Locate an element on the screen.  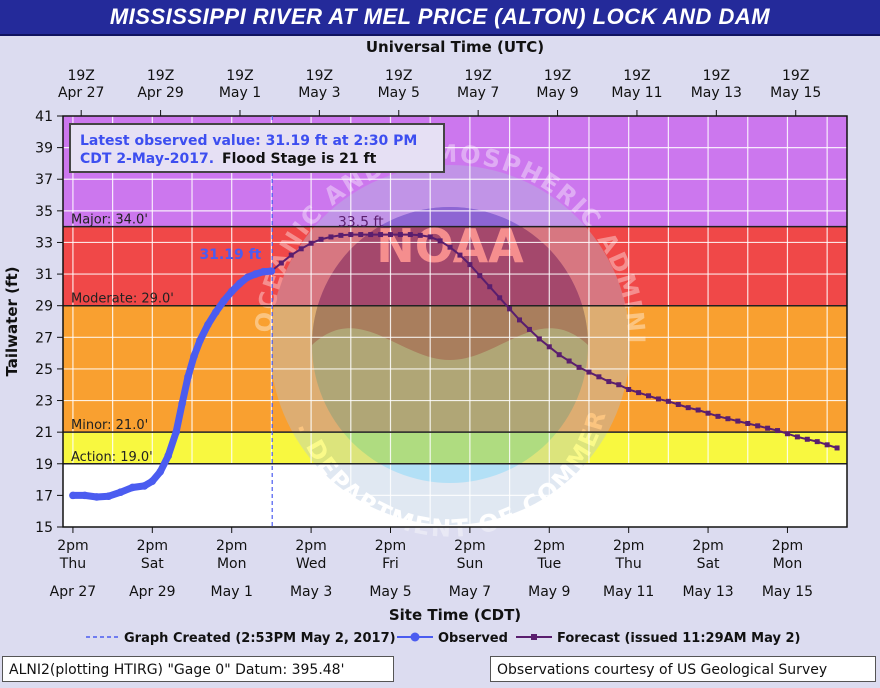
top-tick-hour-7: 19Z is located at coordinates (636, 76).